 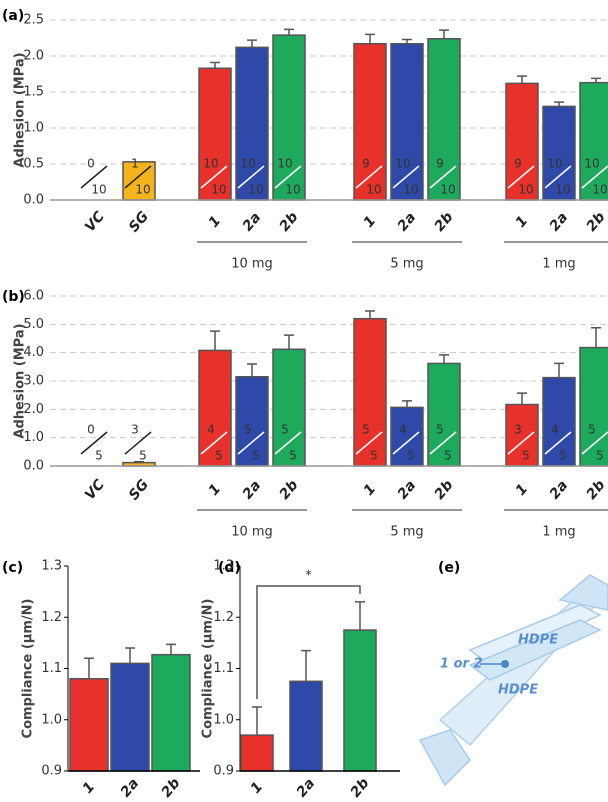 What do you see at coordinates (33, 164) in the screenshot?
I see `y-tick-label: 0.5` at bounding box center [33, 164].